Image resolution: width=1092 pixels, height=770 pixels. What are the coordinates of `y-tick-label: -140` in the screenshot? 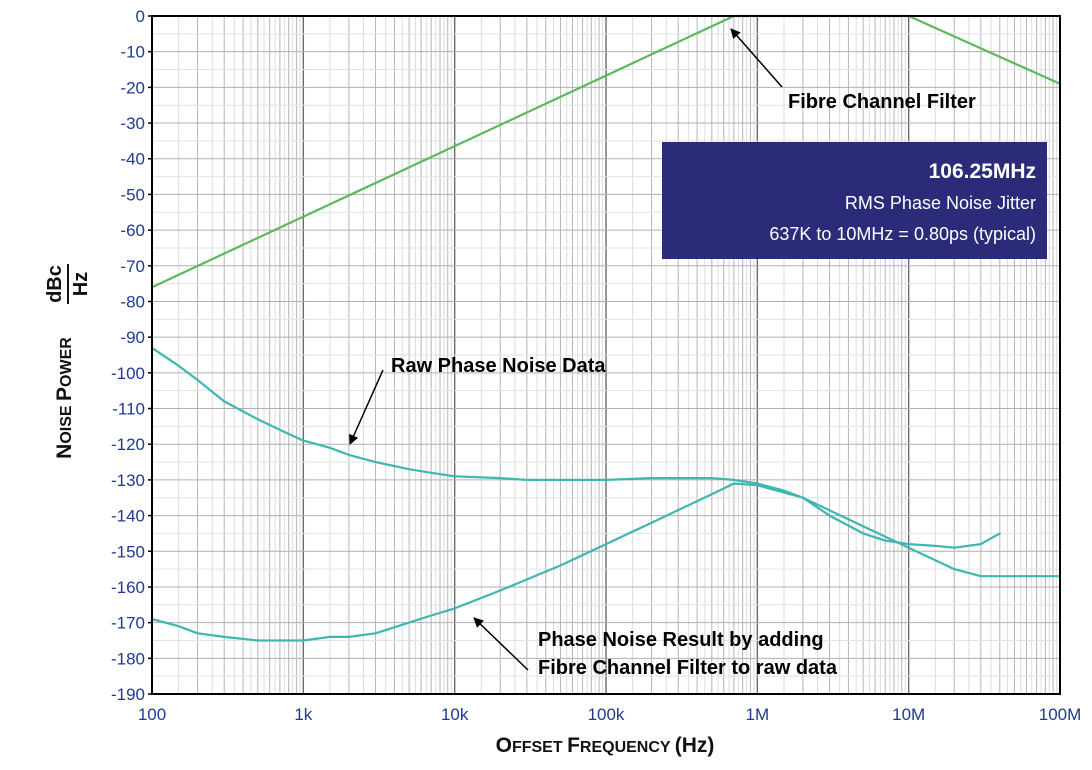 It's located at (128, 516).